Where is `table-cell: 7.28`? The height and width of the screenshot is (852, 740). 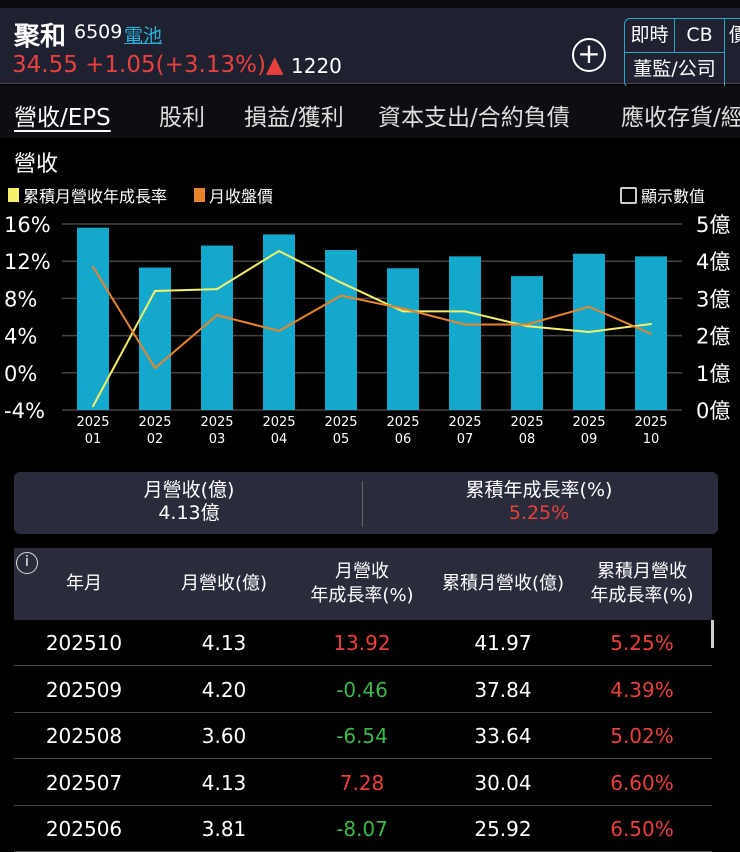
table-cell: 7.28 is located at coordinates (362, 782).